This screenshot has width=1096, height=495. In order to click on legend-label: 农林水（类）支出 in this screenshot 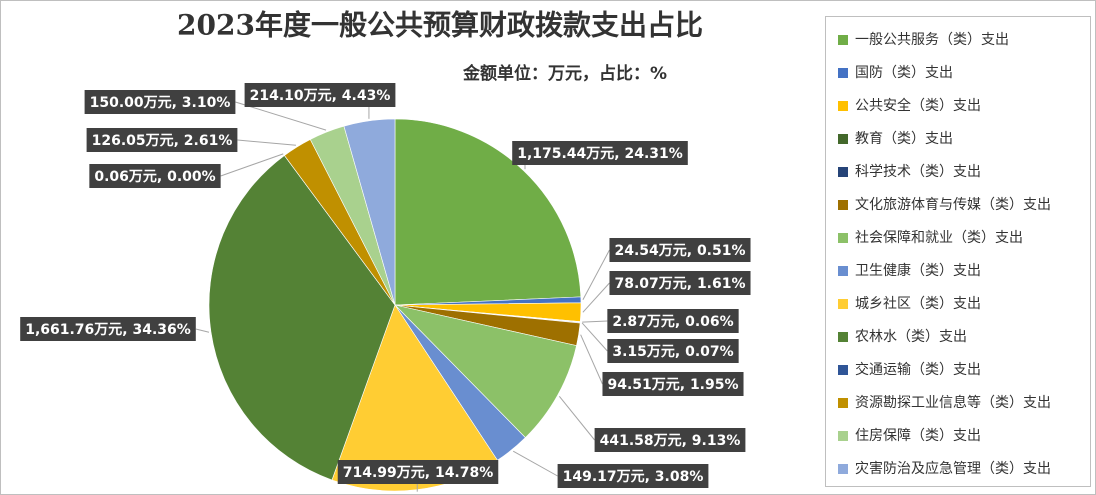, I will do `click(911, 337)`.